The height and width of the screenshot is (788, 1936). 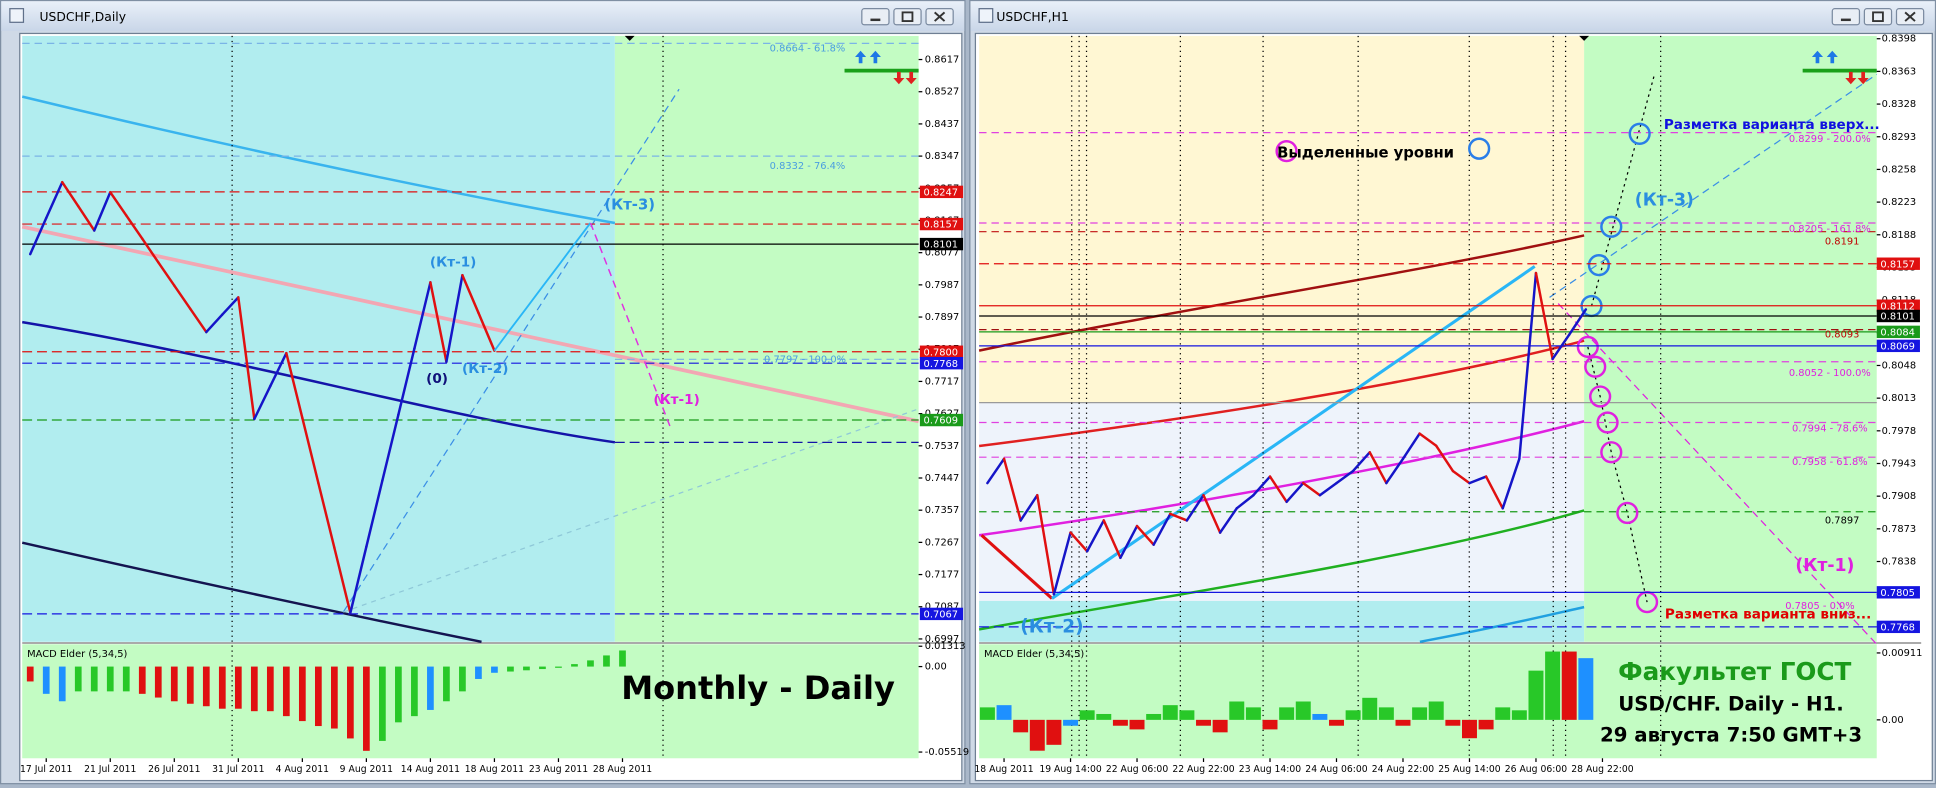 What do you see at coordinates (1830, 429) in the screenshot?
I see `annotation: 0.7994 - 78.6%` at bounding box center [1830, 429].